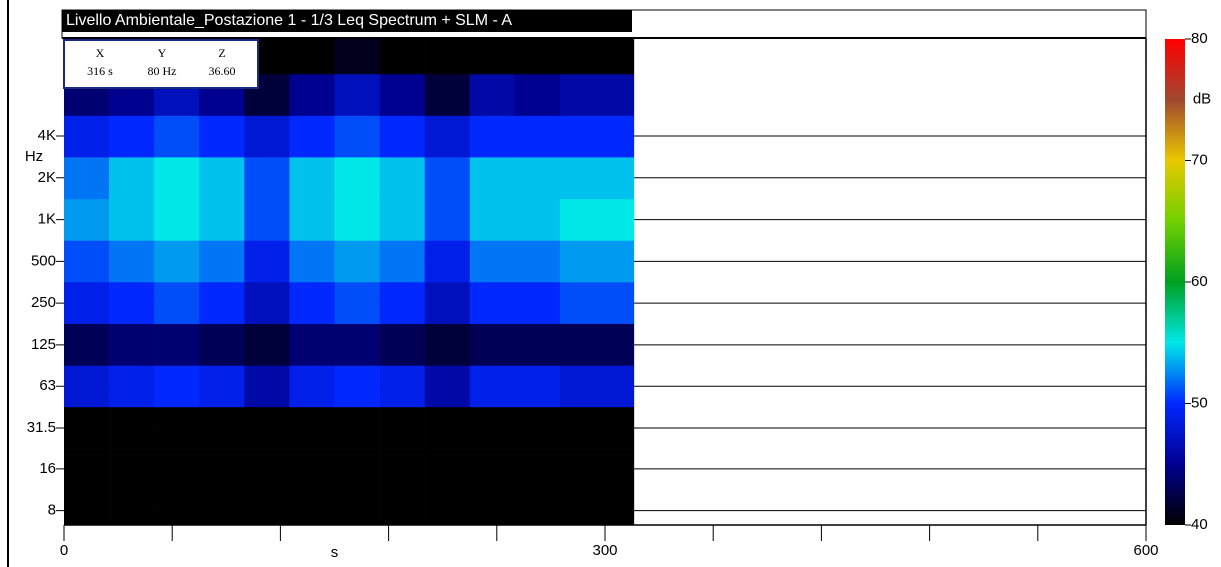 The width and height of the screenshot is (1221, 567). Describe the element at coordinates (47, 468) in the screenshot. I see `y-tick-label: 16` at that location.